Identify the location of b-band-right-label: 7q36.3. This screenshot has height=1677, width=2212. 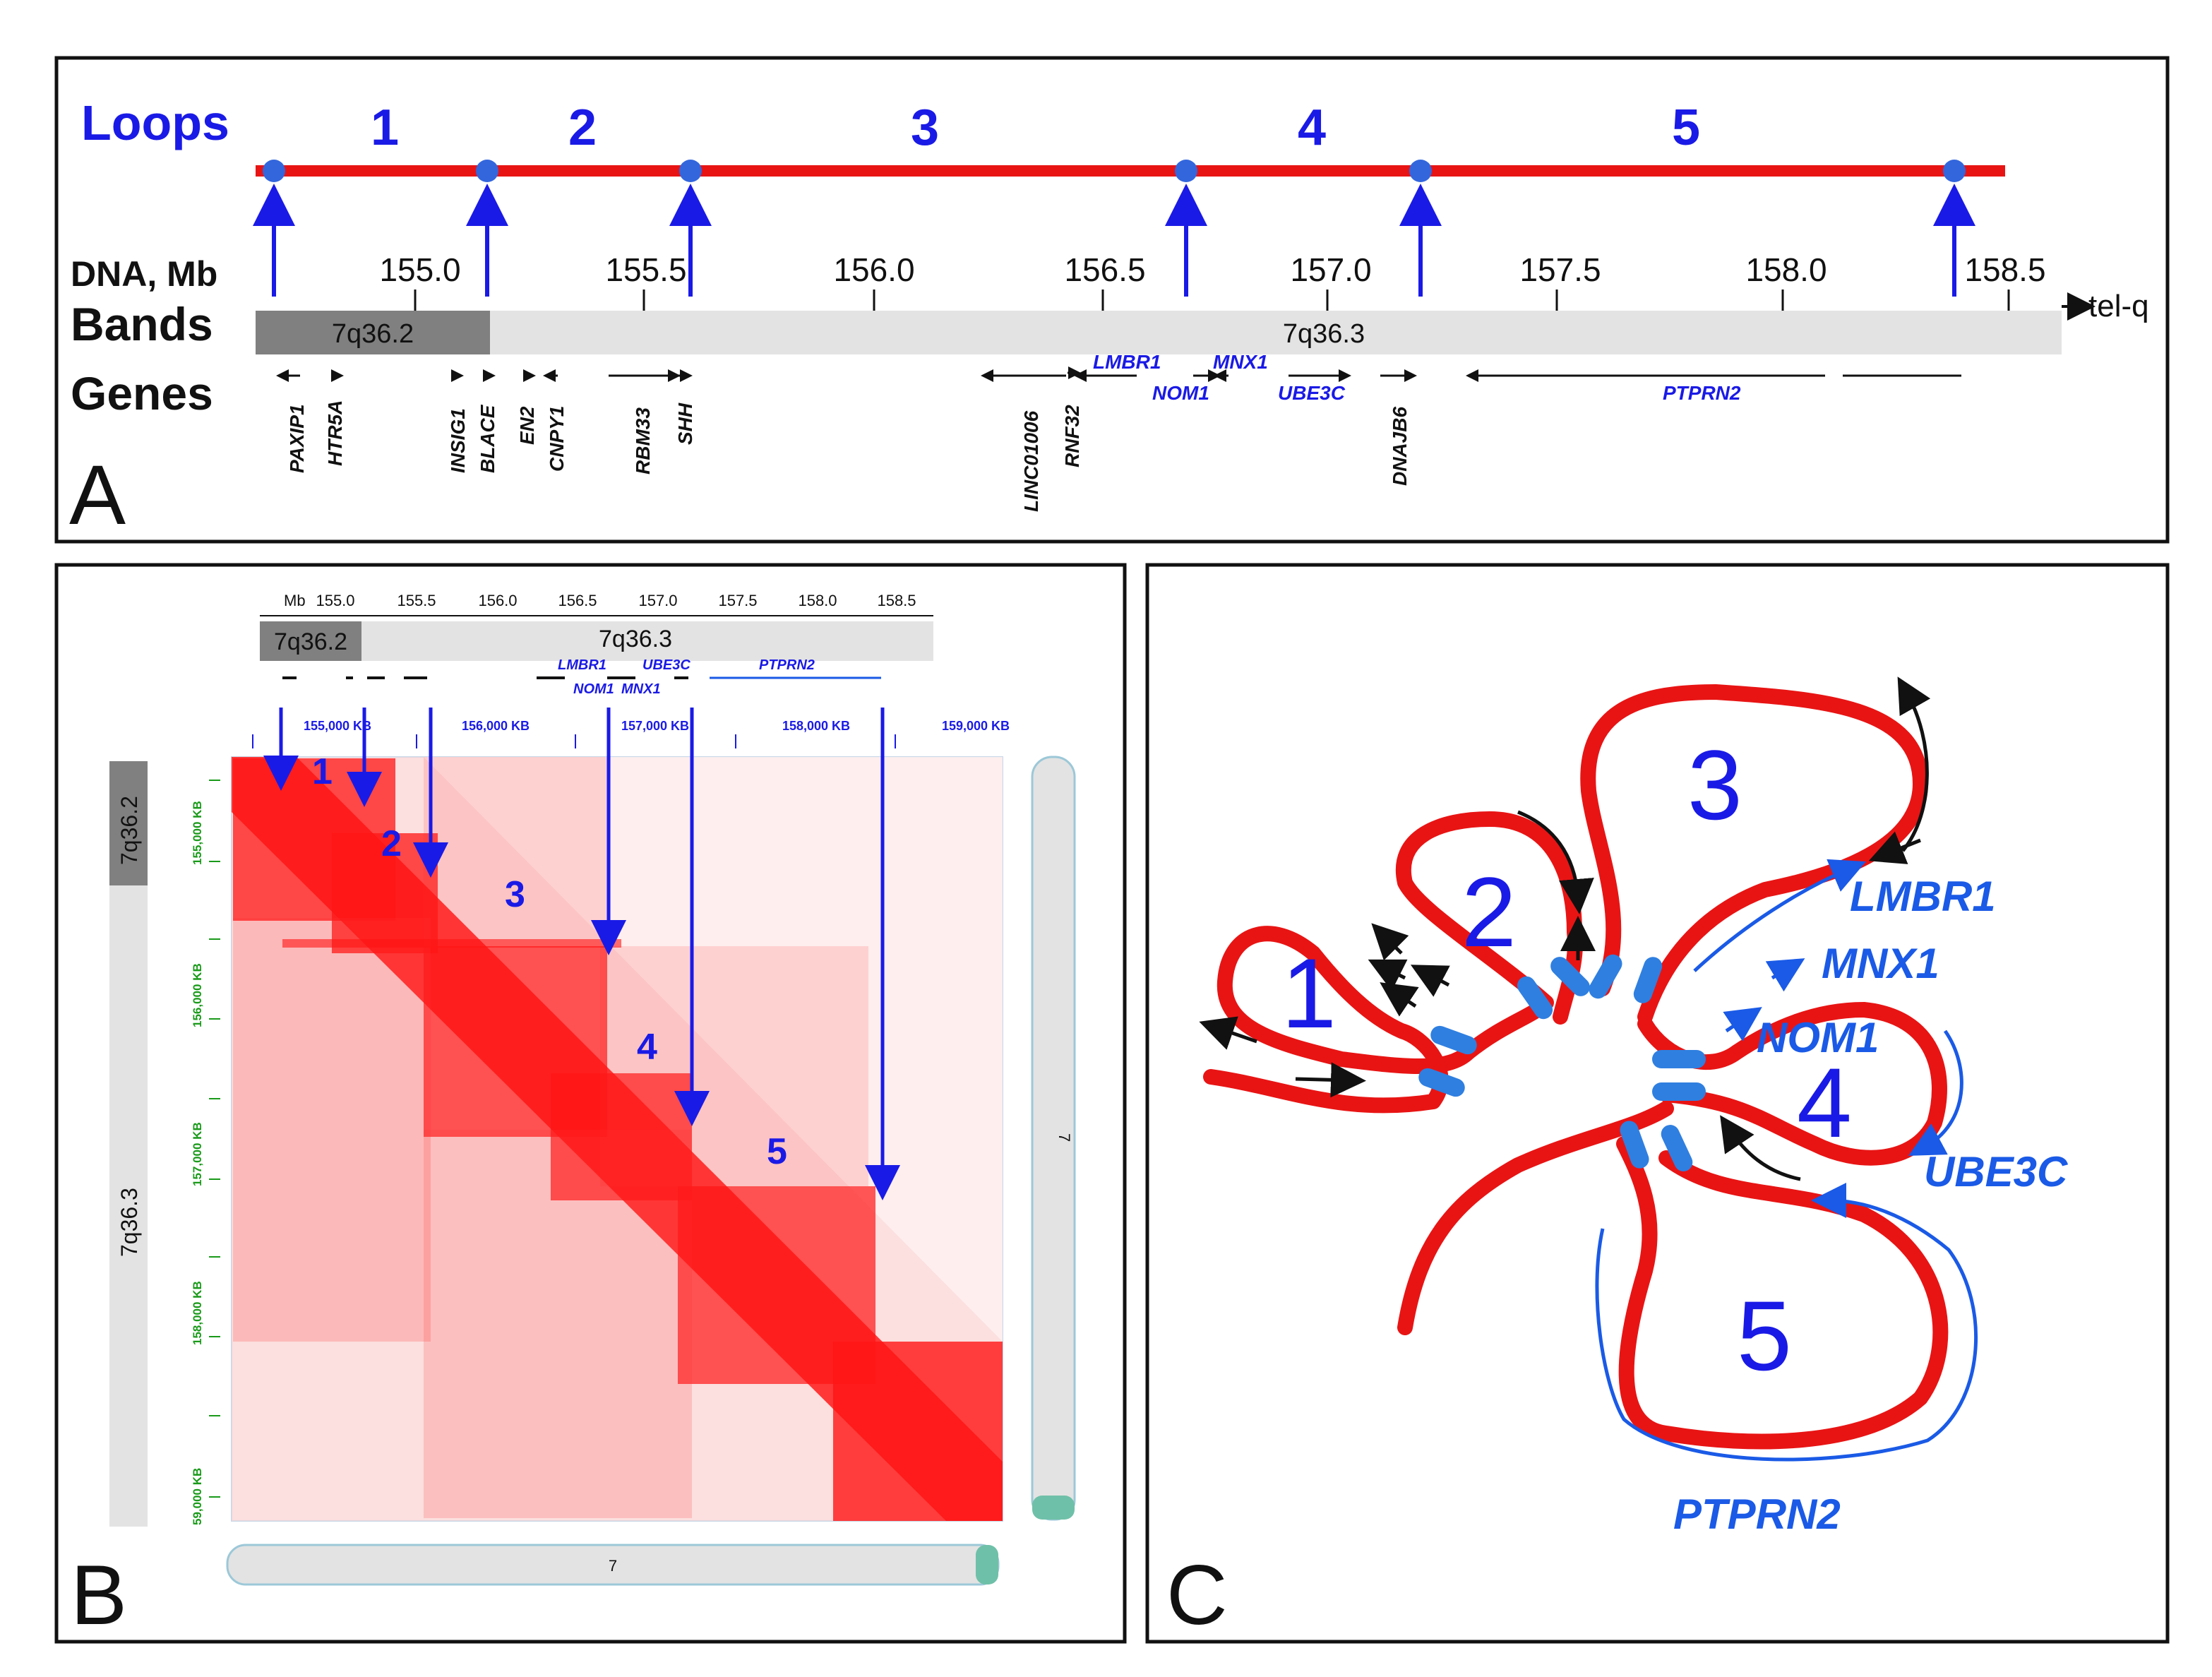
(636, 639).